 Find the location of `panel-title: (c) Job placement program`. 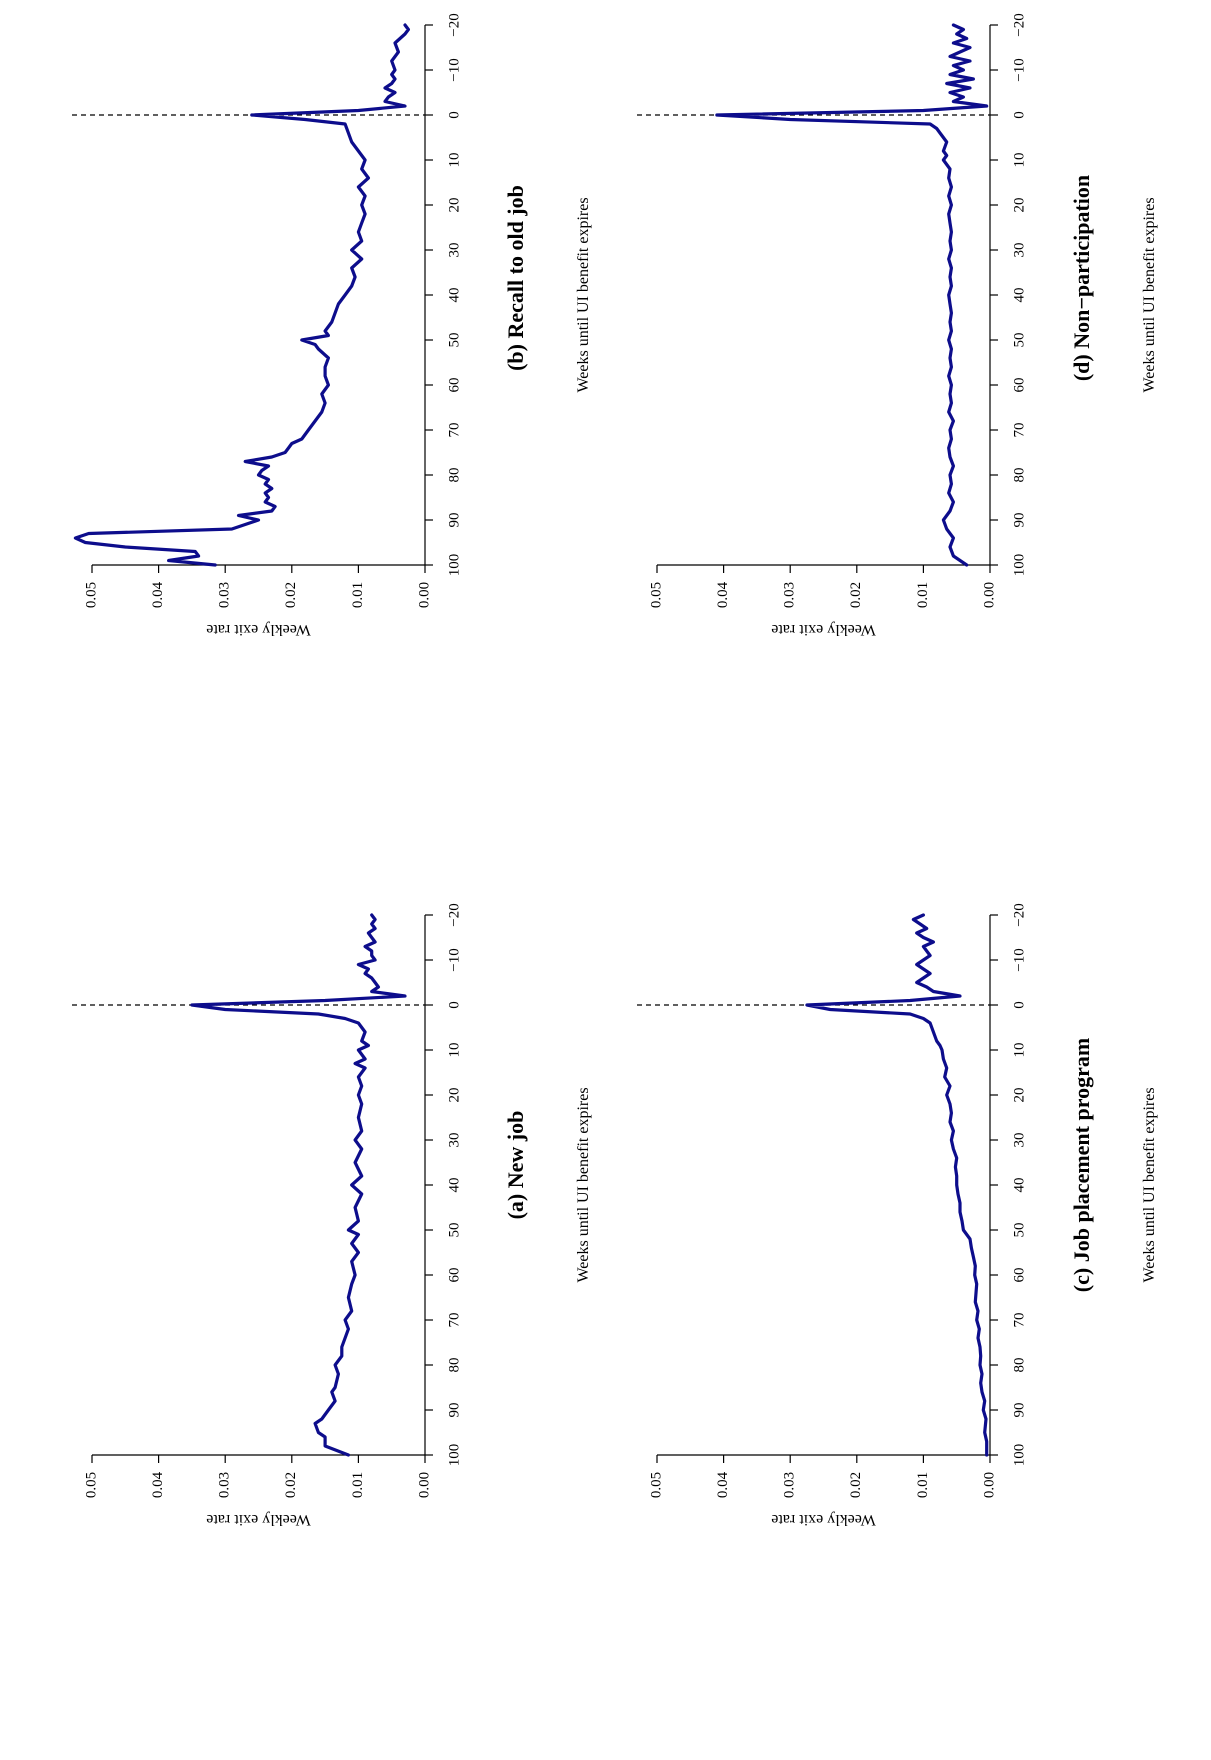

panel-title: (c) Job placement program is located at coordinates (1081, 1165).